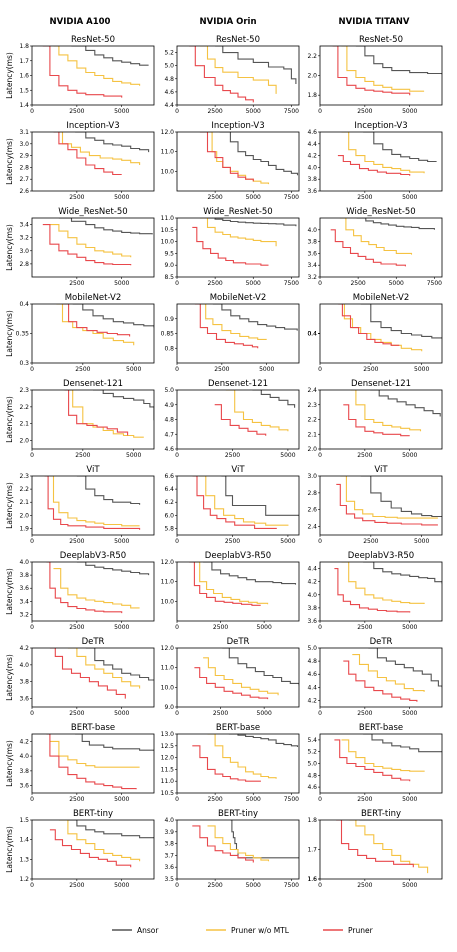 The width and height of the screenshot is (457, 952). Describe the element at coordinates (24, 441) in the screenshot. I see `y-tick-label: 2.0` at that location.